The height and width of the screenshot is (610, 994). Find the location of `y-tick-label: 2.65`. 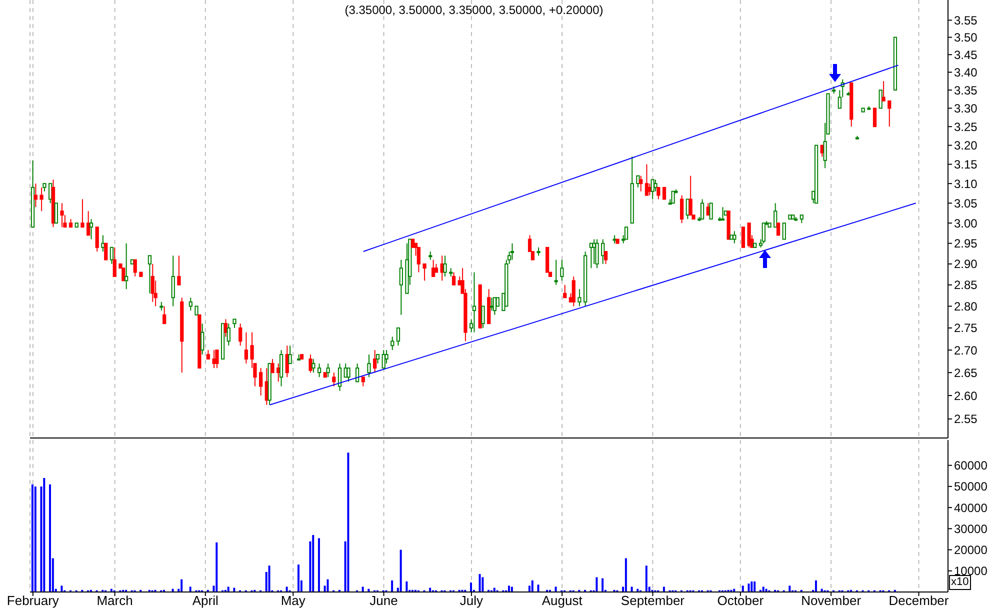

y-tick-label: 2.65 is located at coordinates (966, 373).